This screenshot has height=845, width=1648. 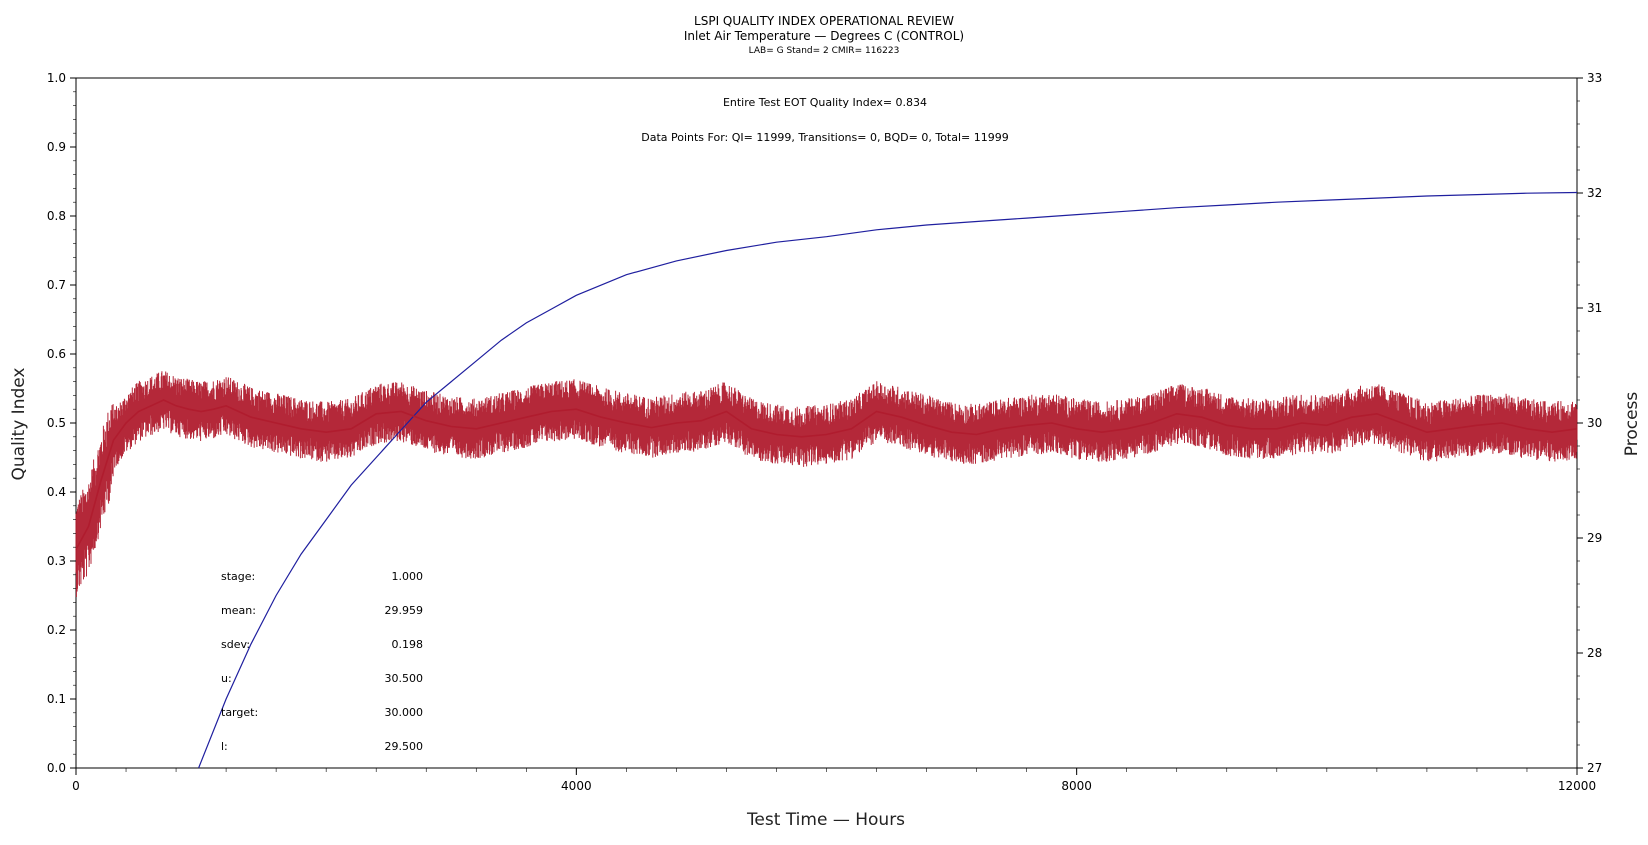 I want to click on stat-label: sdev:, so click(x=235, y=644).